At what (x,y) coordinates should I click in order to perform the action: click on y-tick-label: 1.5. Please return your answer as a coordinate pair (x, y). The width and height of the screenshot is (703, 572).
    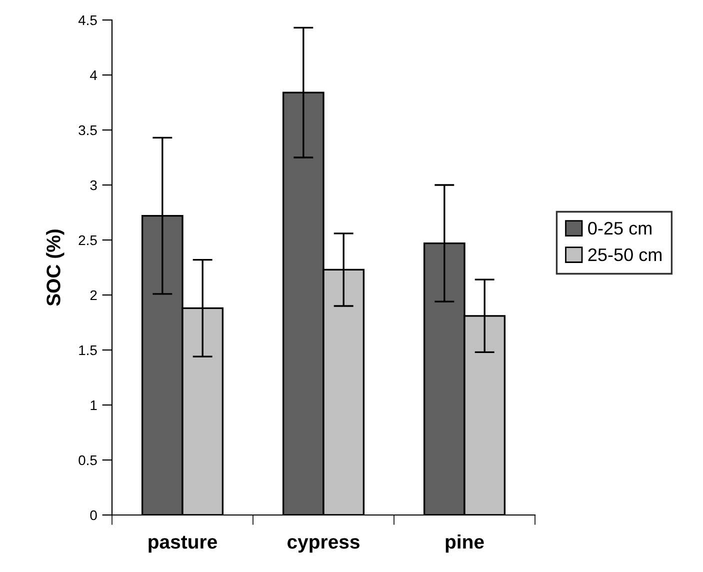
    Looking at the image, I should click on (88, 350).